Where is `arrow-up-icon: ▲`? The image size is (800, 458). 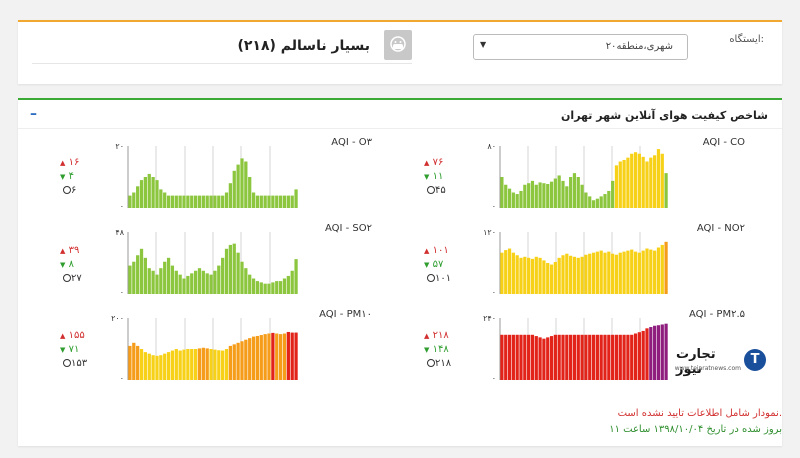 arrow-up-icon: ▲ is located at coordinates (63, 251).